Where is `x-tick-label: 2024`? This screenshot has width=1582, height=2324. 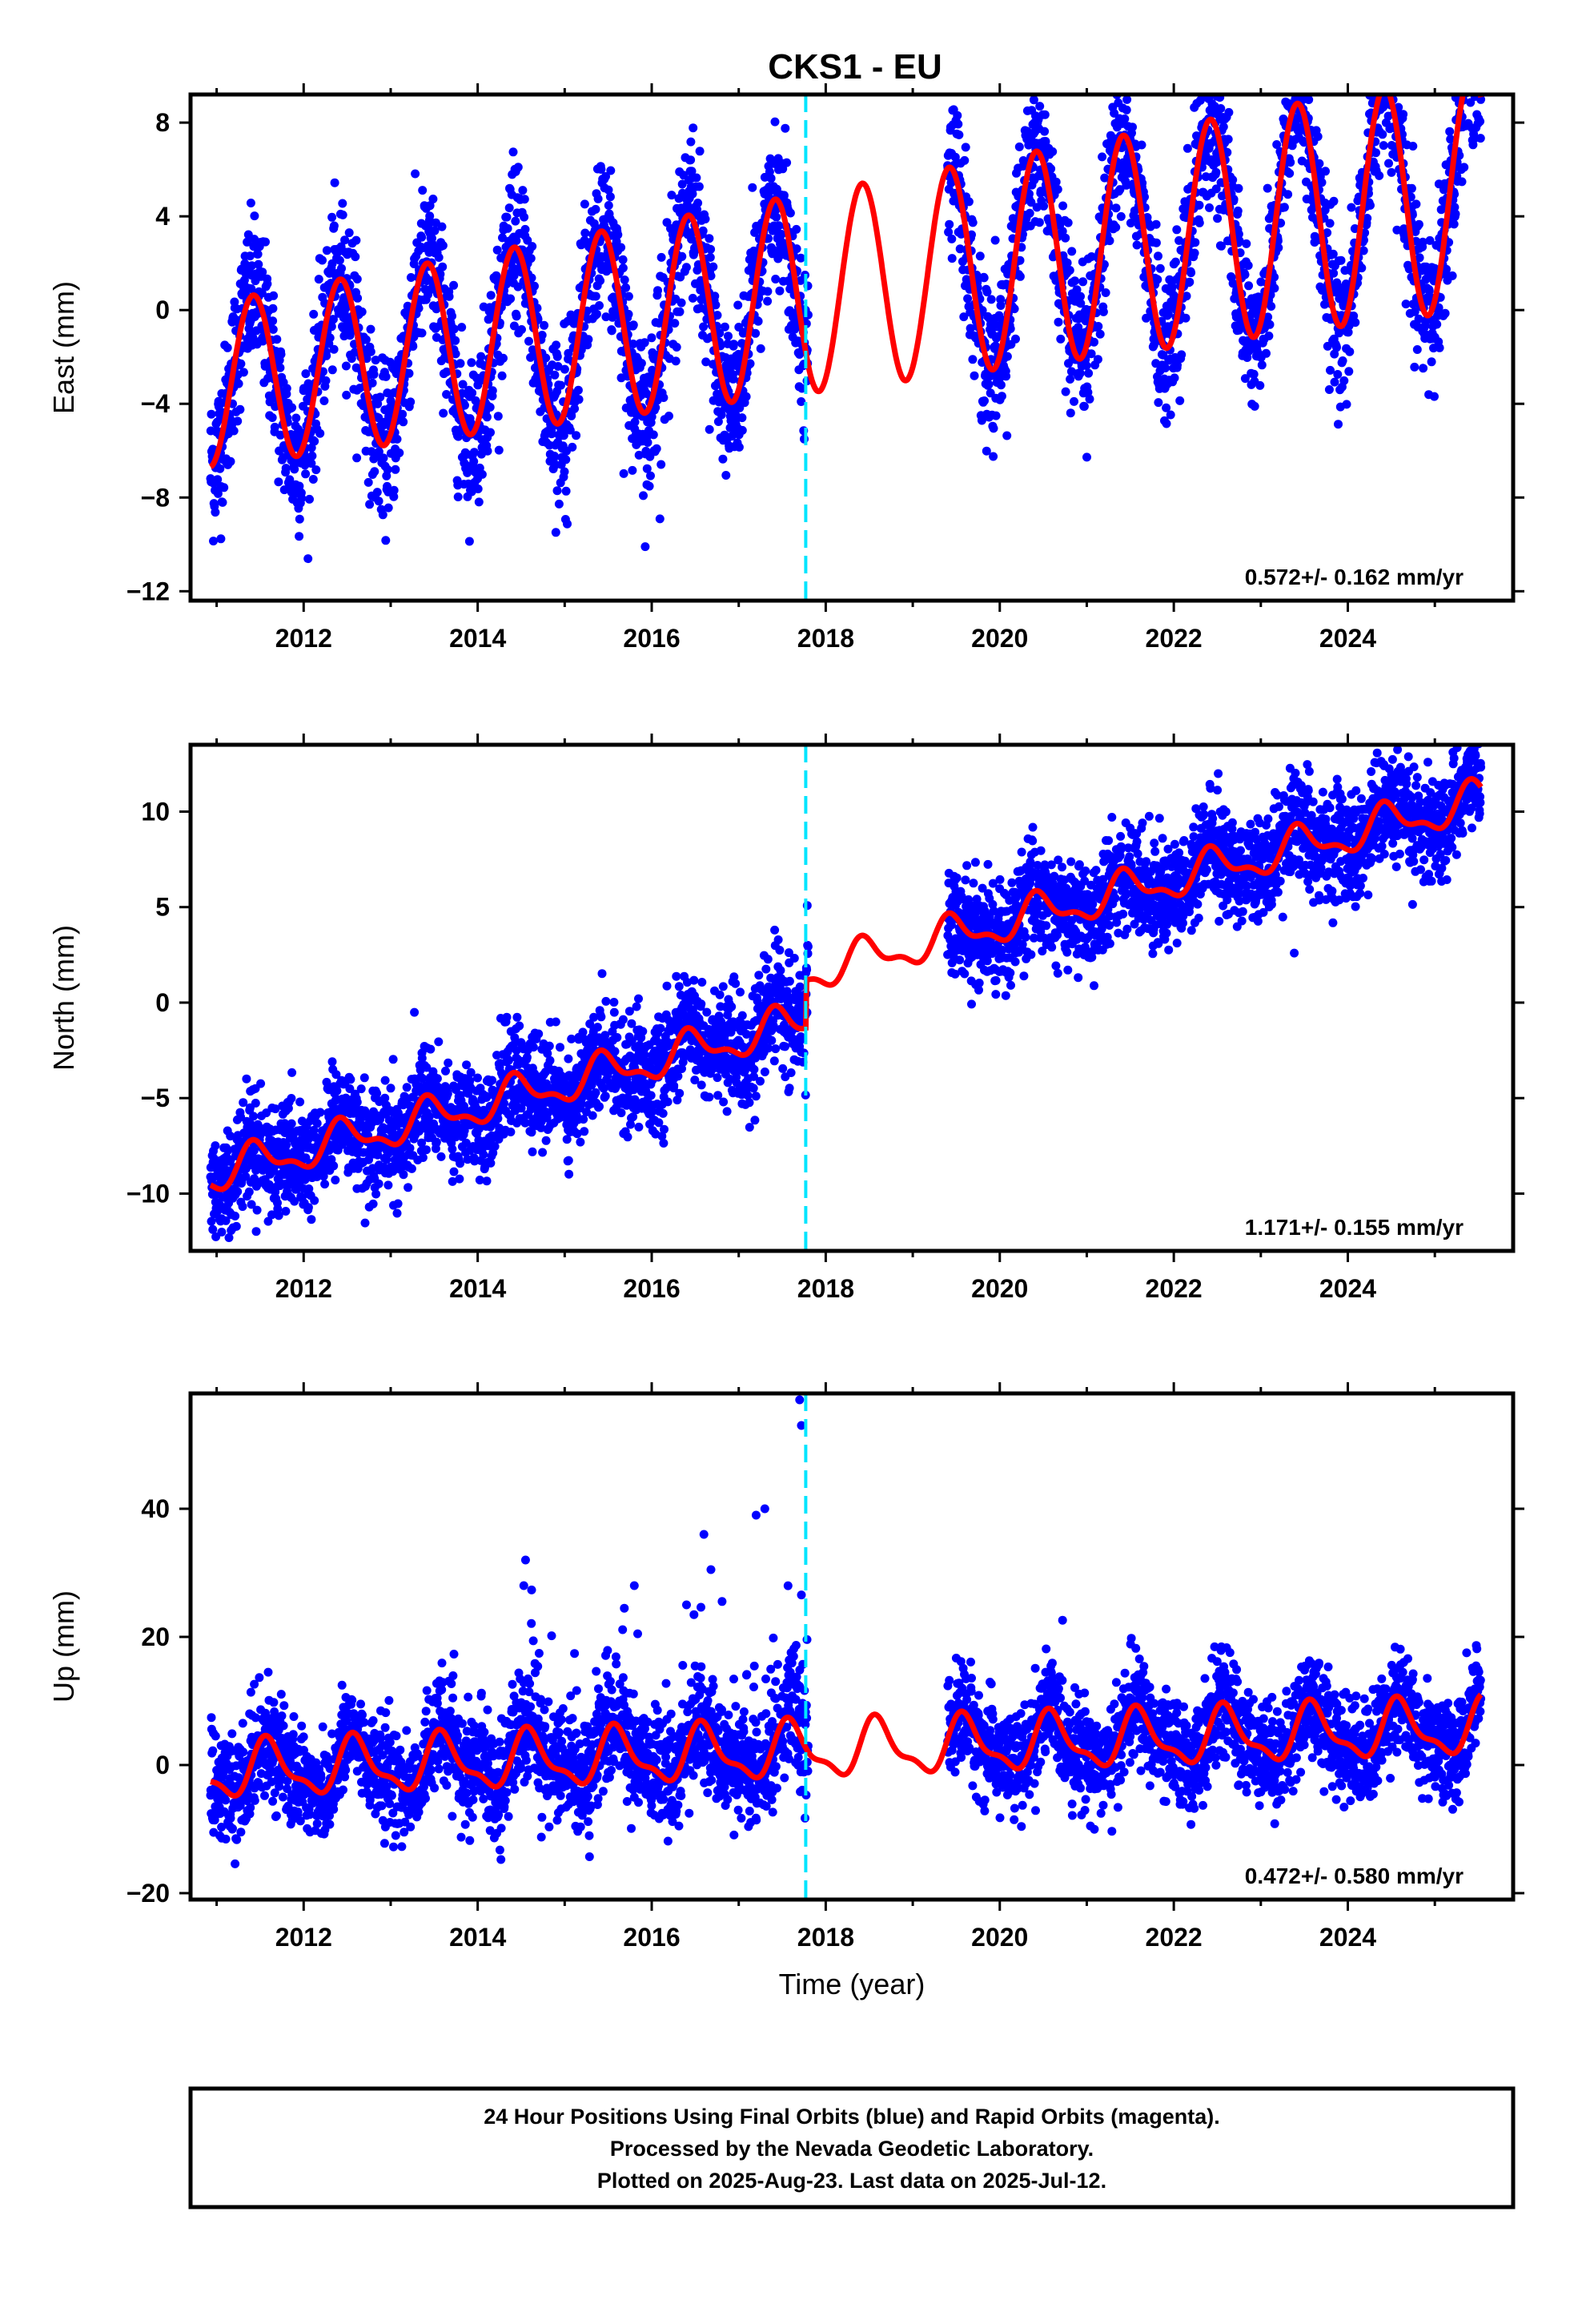
x-tick-label: 2024 is located at coordinates (1348, 638).